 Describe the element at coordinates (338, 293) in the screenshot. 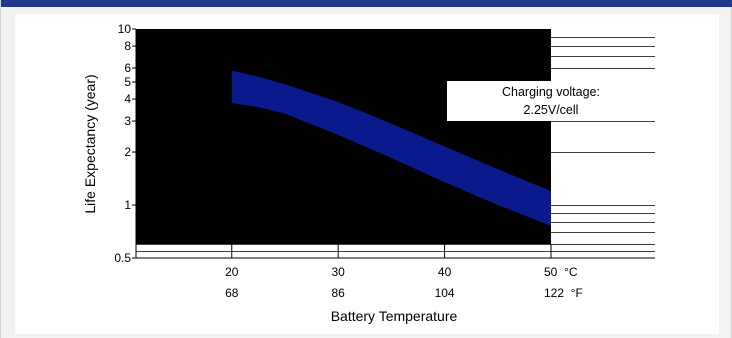

I see `x-tick-label-fahrenheit-1: 86` at that location.